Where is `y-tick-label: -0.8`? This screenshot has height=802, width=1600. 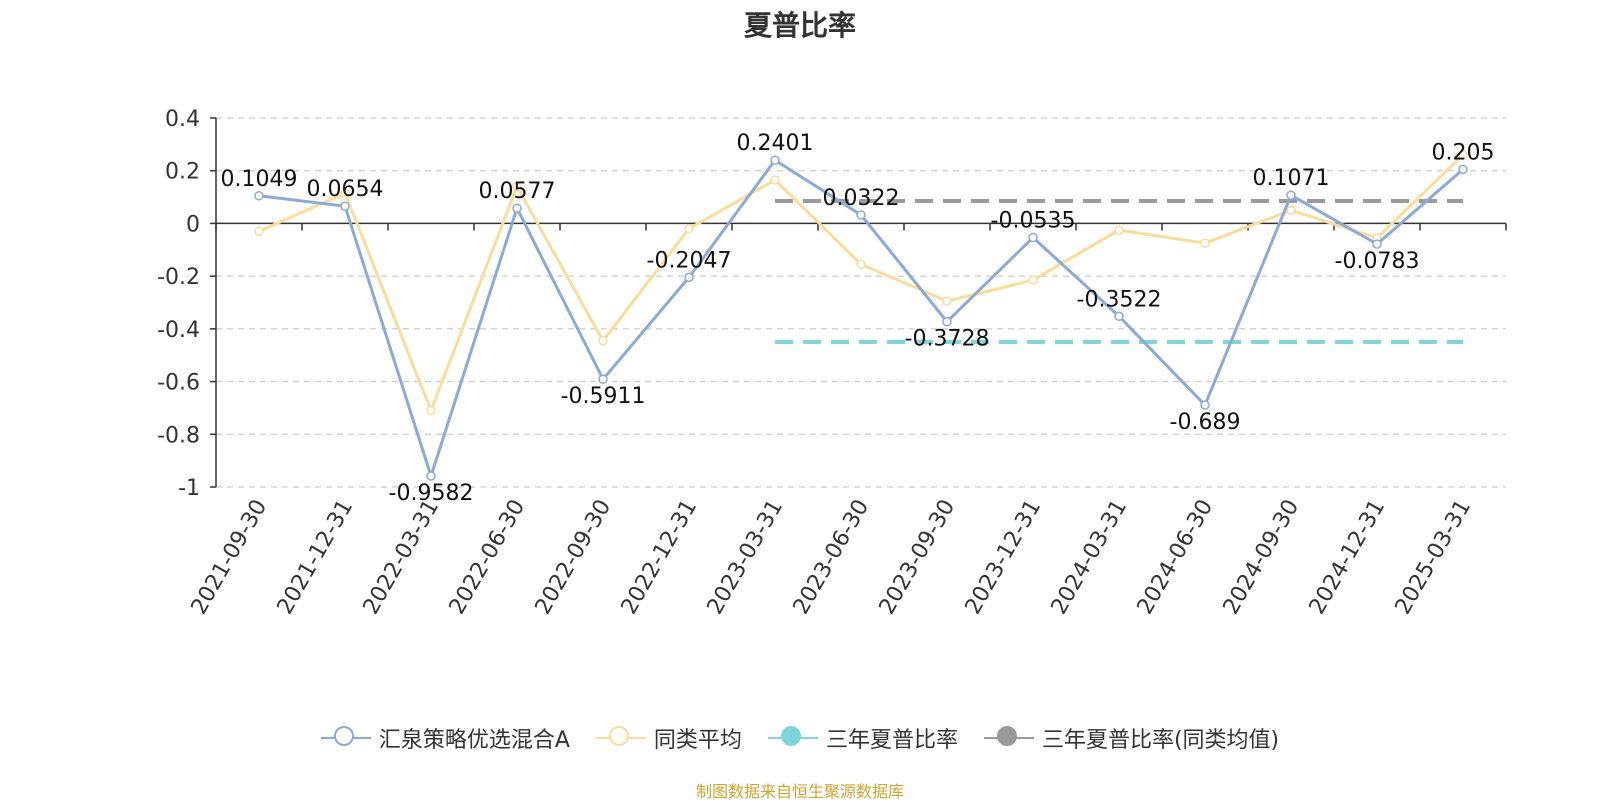 y-tick-label: -0.8 is located at coordinates (178, 435).